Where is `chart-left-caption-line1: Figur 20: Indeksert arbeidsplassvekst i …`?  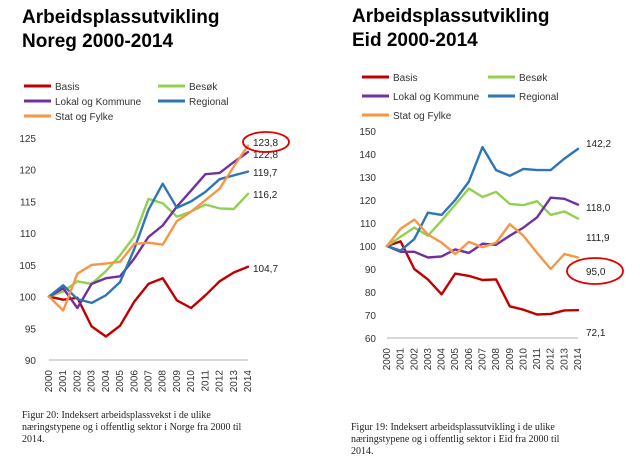 chart-left-caption-line1: Figur 20: Indeksert arbeidsplassvekst i … is located at coordinates (116, 415).